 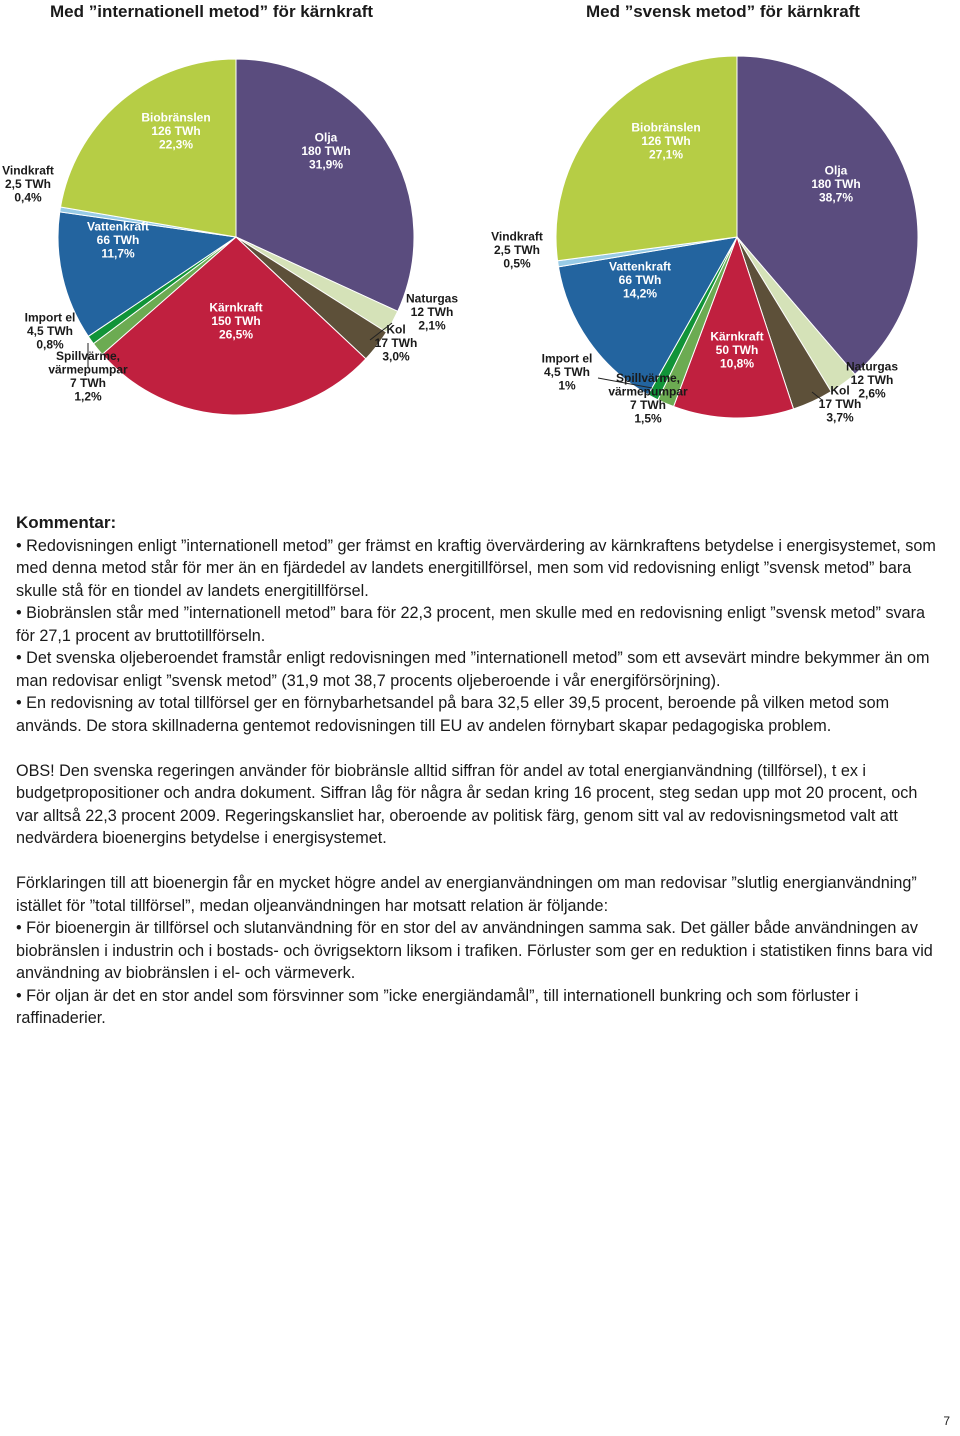 I want to click on pie-international, so click(x=236, y=237).